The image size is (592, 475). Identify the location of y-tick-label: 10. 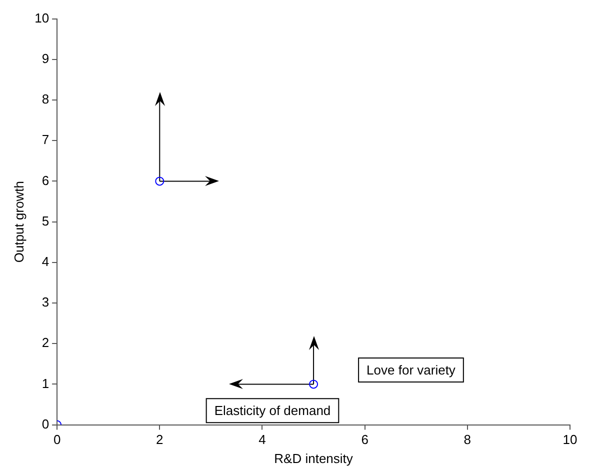
(42, 18).